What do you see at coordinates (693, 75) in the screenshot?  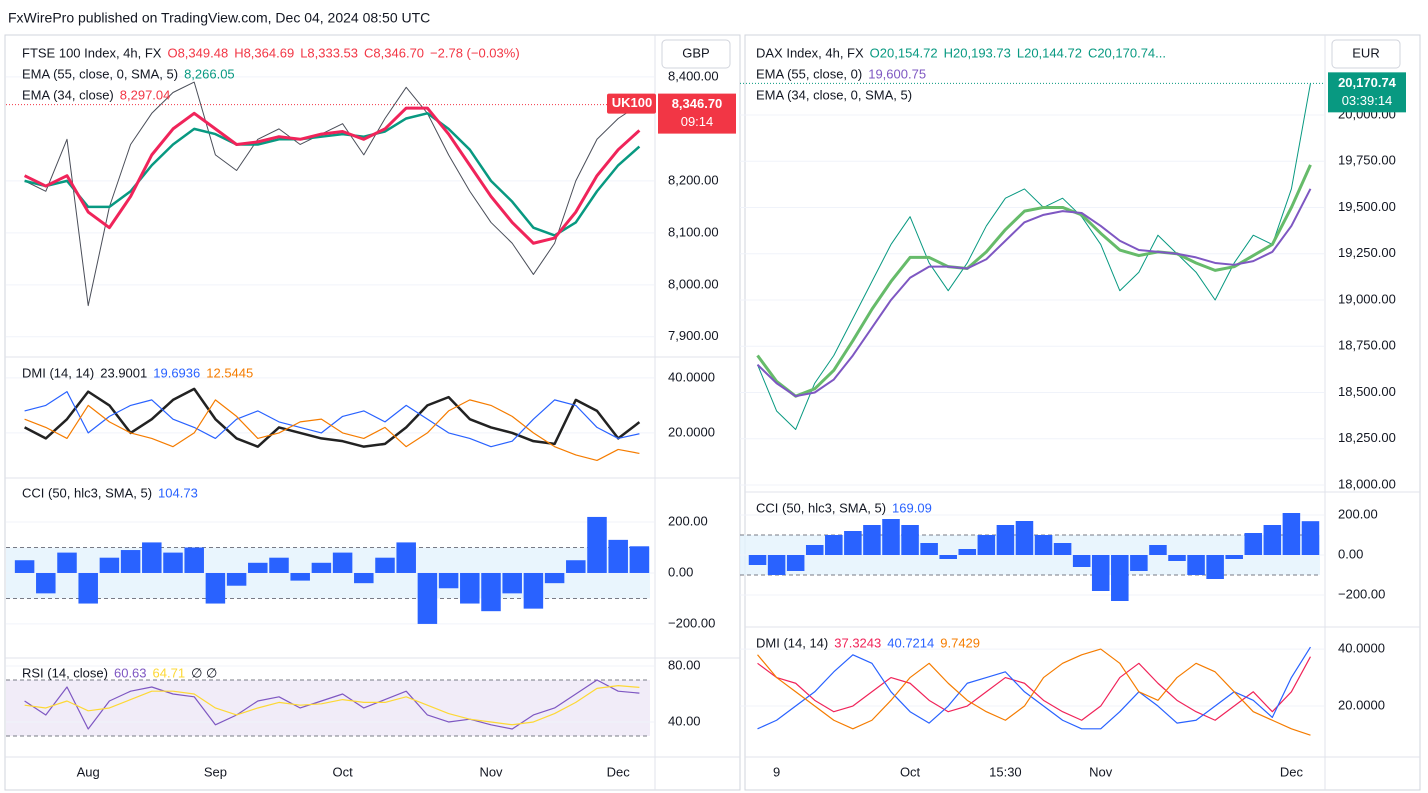 I see `y-tick-label: 8,400.00` at bounding box center [693, 75].